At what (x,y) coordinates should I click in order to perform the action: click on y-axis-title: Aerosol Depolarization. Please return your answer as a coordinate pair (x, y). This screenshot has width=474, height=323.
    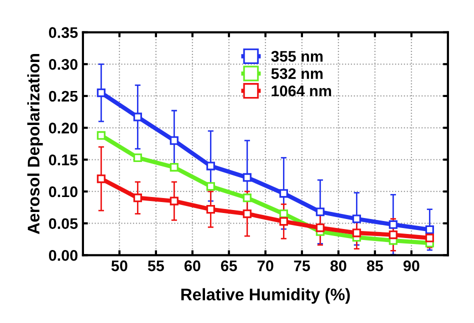
    Looking at the image, I should click on (35, 144).